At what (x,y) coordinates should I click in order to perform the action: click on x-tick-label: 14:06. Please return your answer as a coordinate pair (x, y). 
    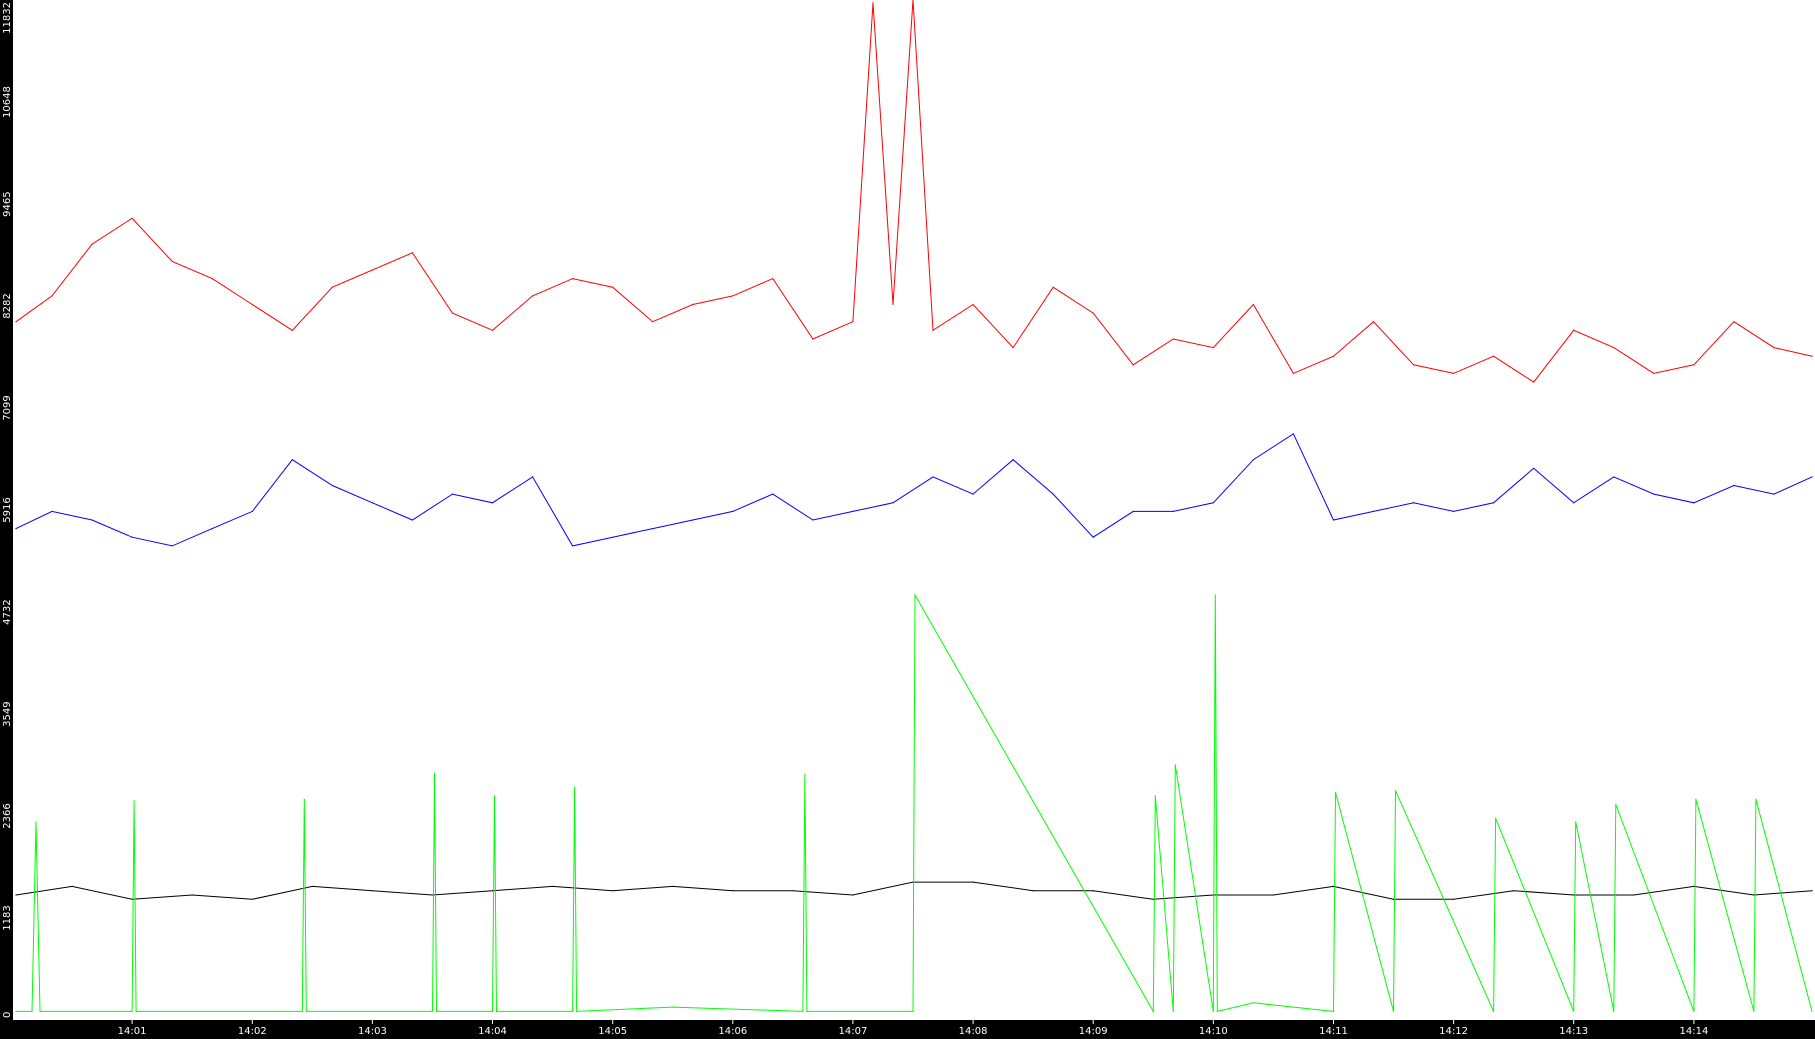
    Looking at the image, I should click on (732, 1031).